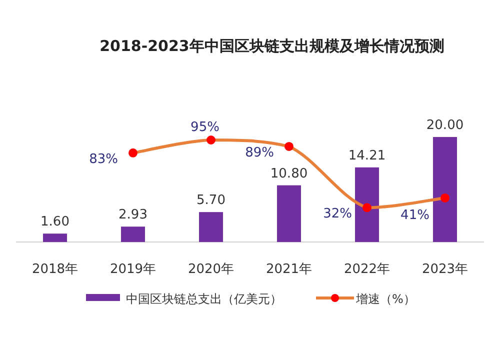 The height and width of the screenshot is (362, 500). Describe the element at coordinates (103, 159) in the screenshot. I see `data-label: 83%` at that location.